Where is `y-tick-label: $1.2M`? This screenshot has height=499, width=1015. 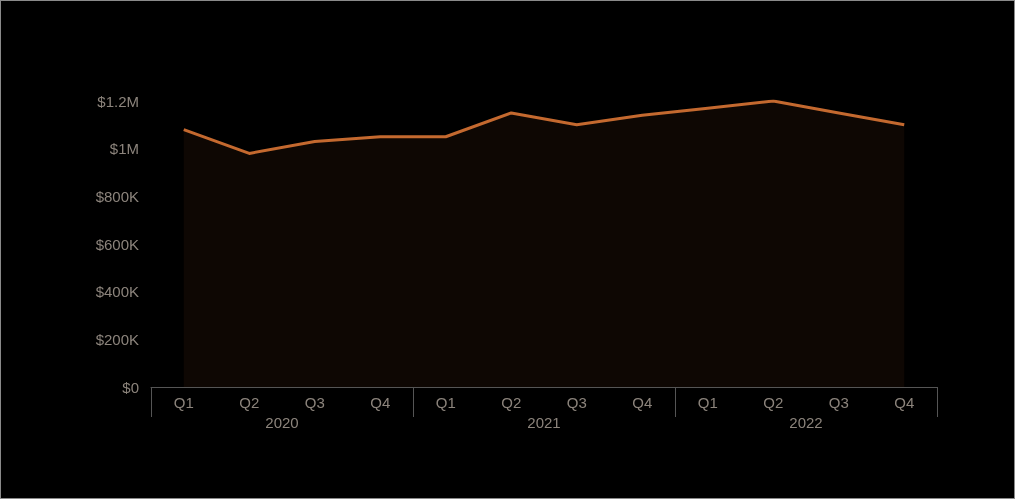
y-tick-label: $1.2M is located at coordinates (118, 101).